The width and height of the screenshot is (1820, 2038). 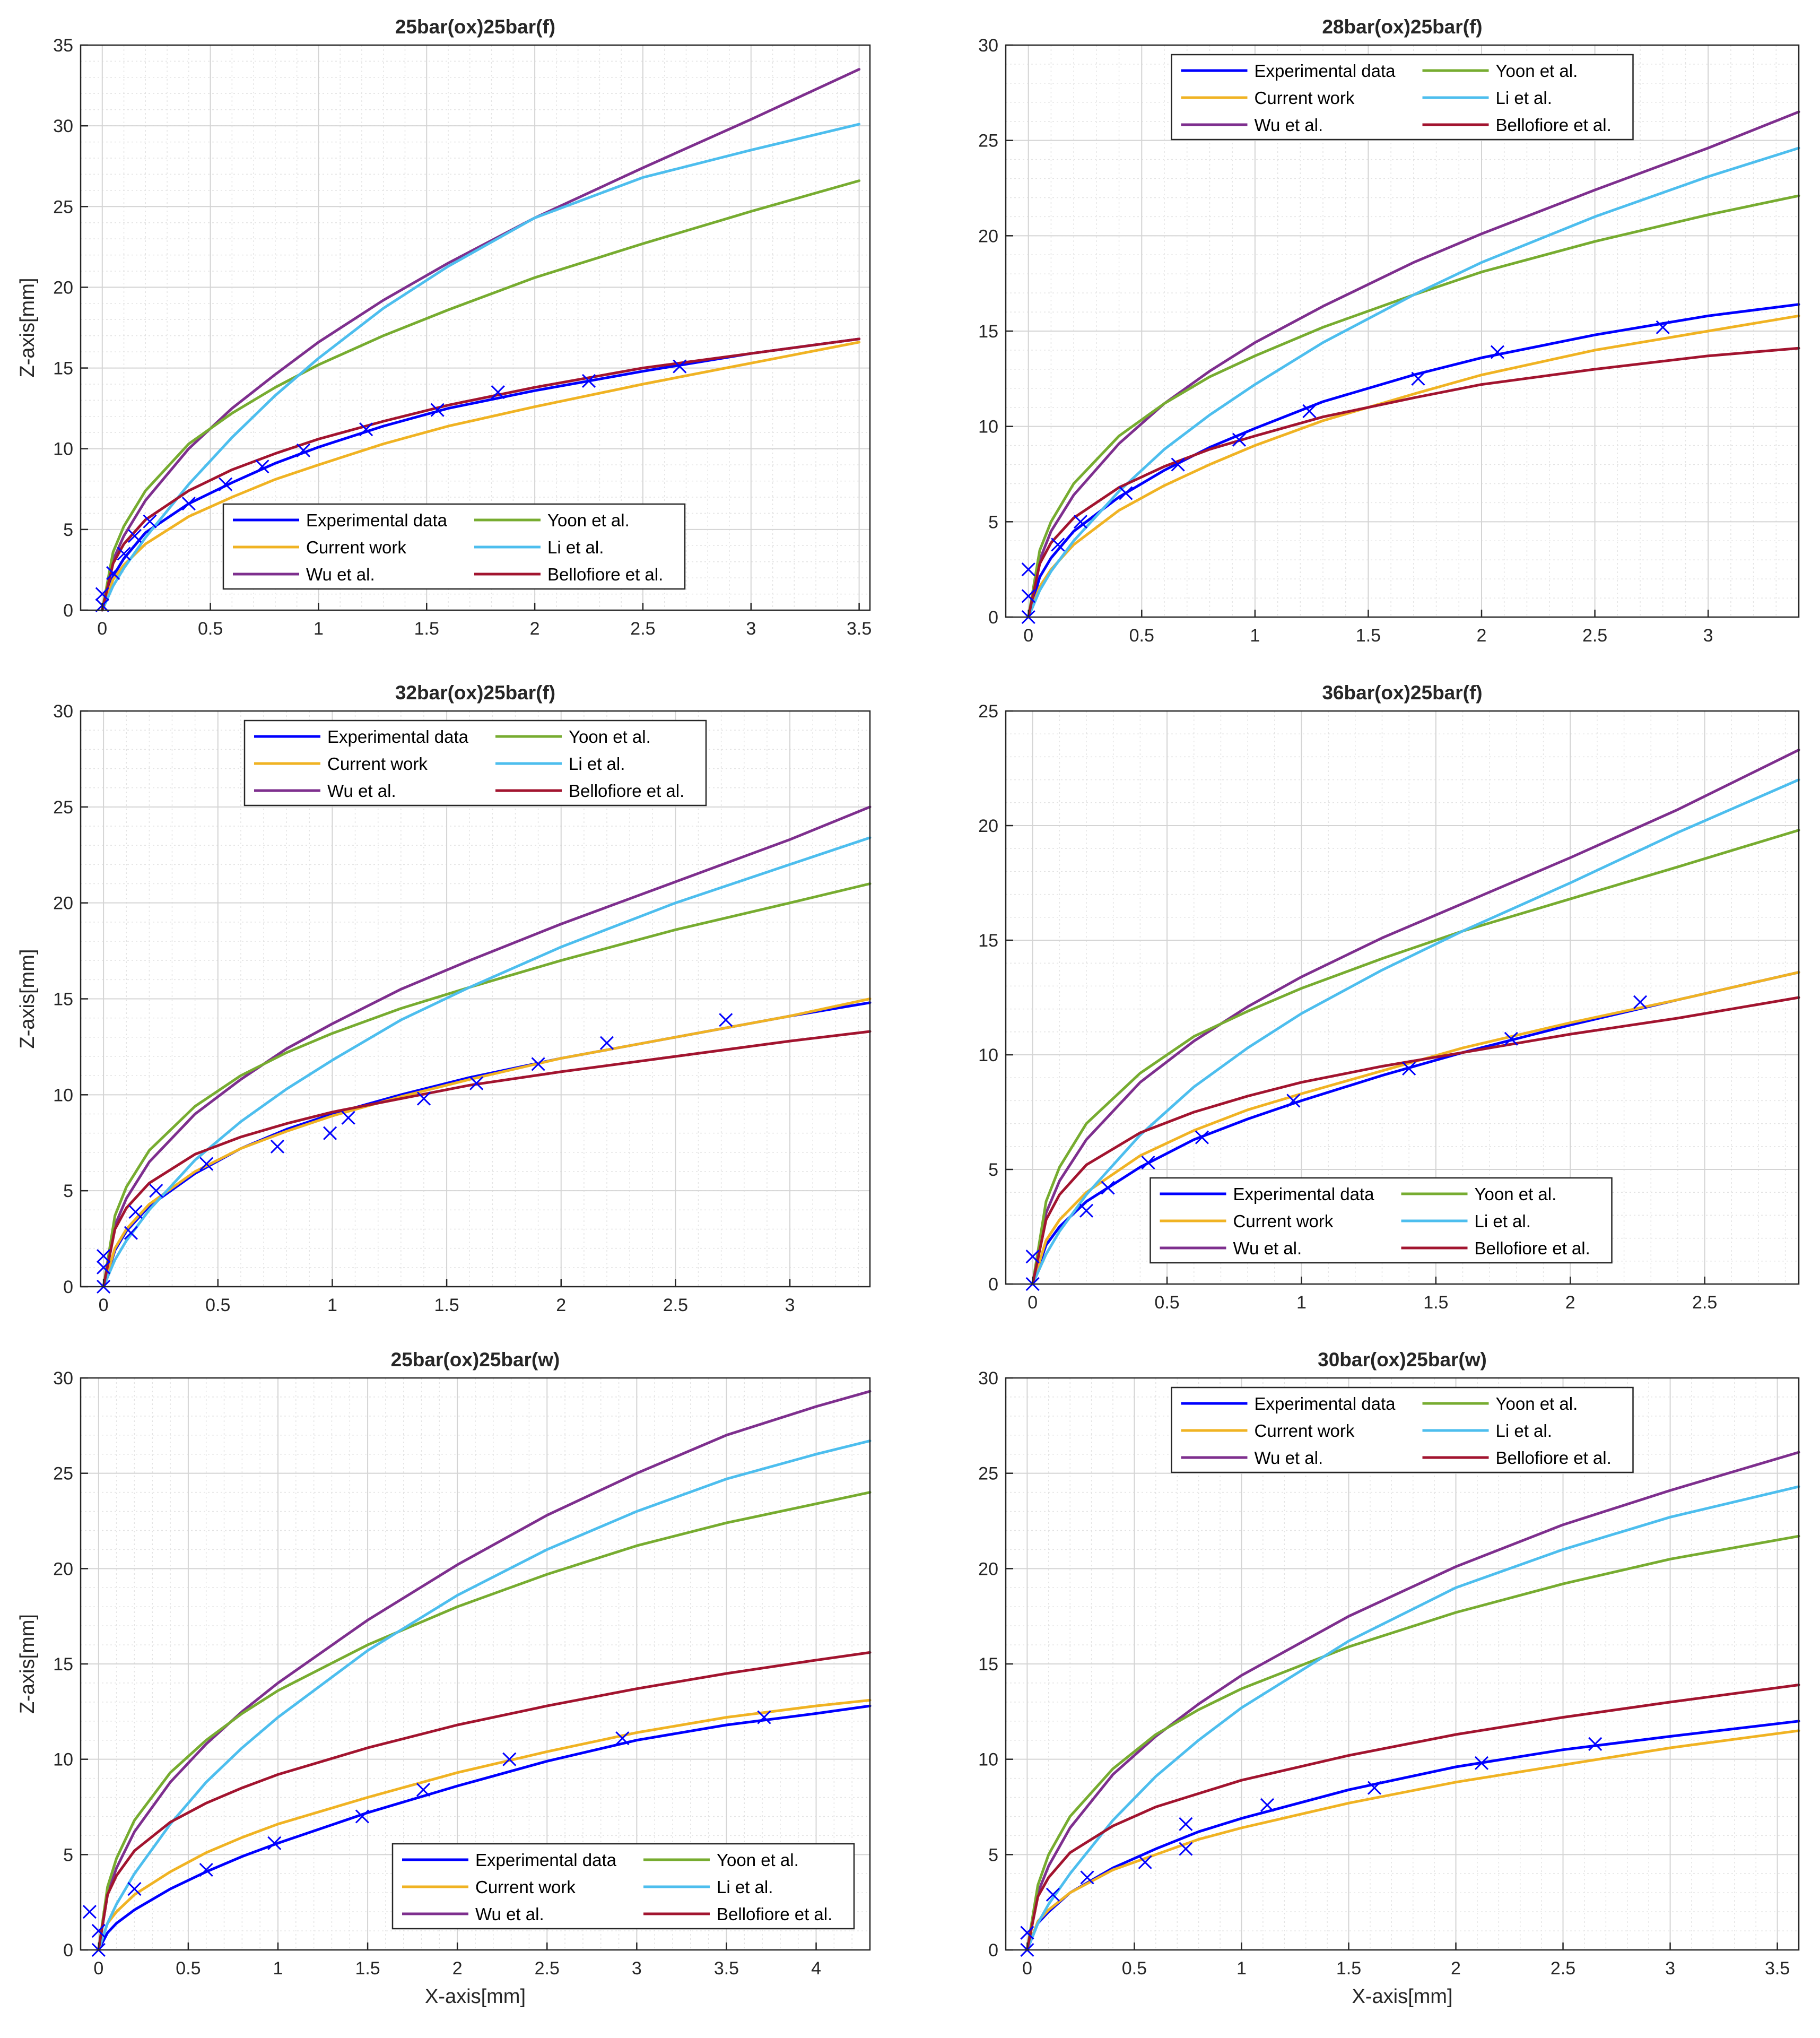 I want to click on x-tick-label: 2, so click(x=457, y=1968).